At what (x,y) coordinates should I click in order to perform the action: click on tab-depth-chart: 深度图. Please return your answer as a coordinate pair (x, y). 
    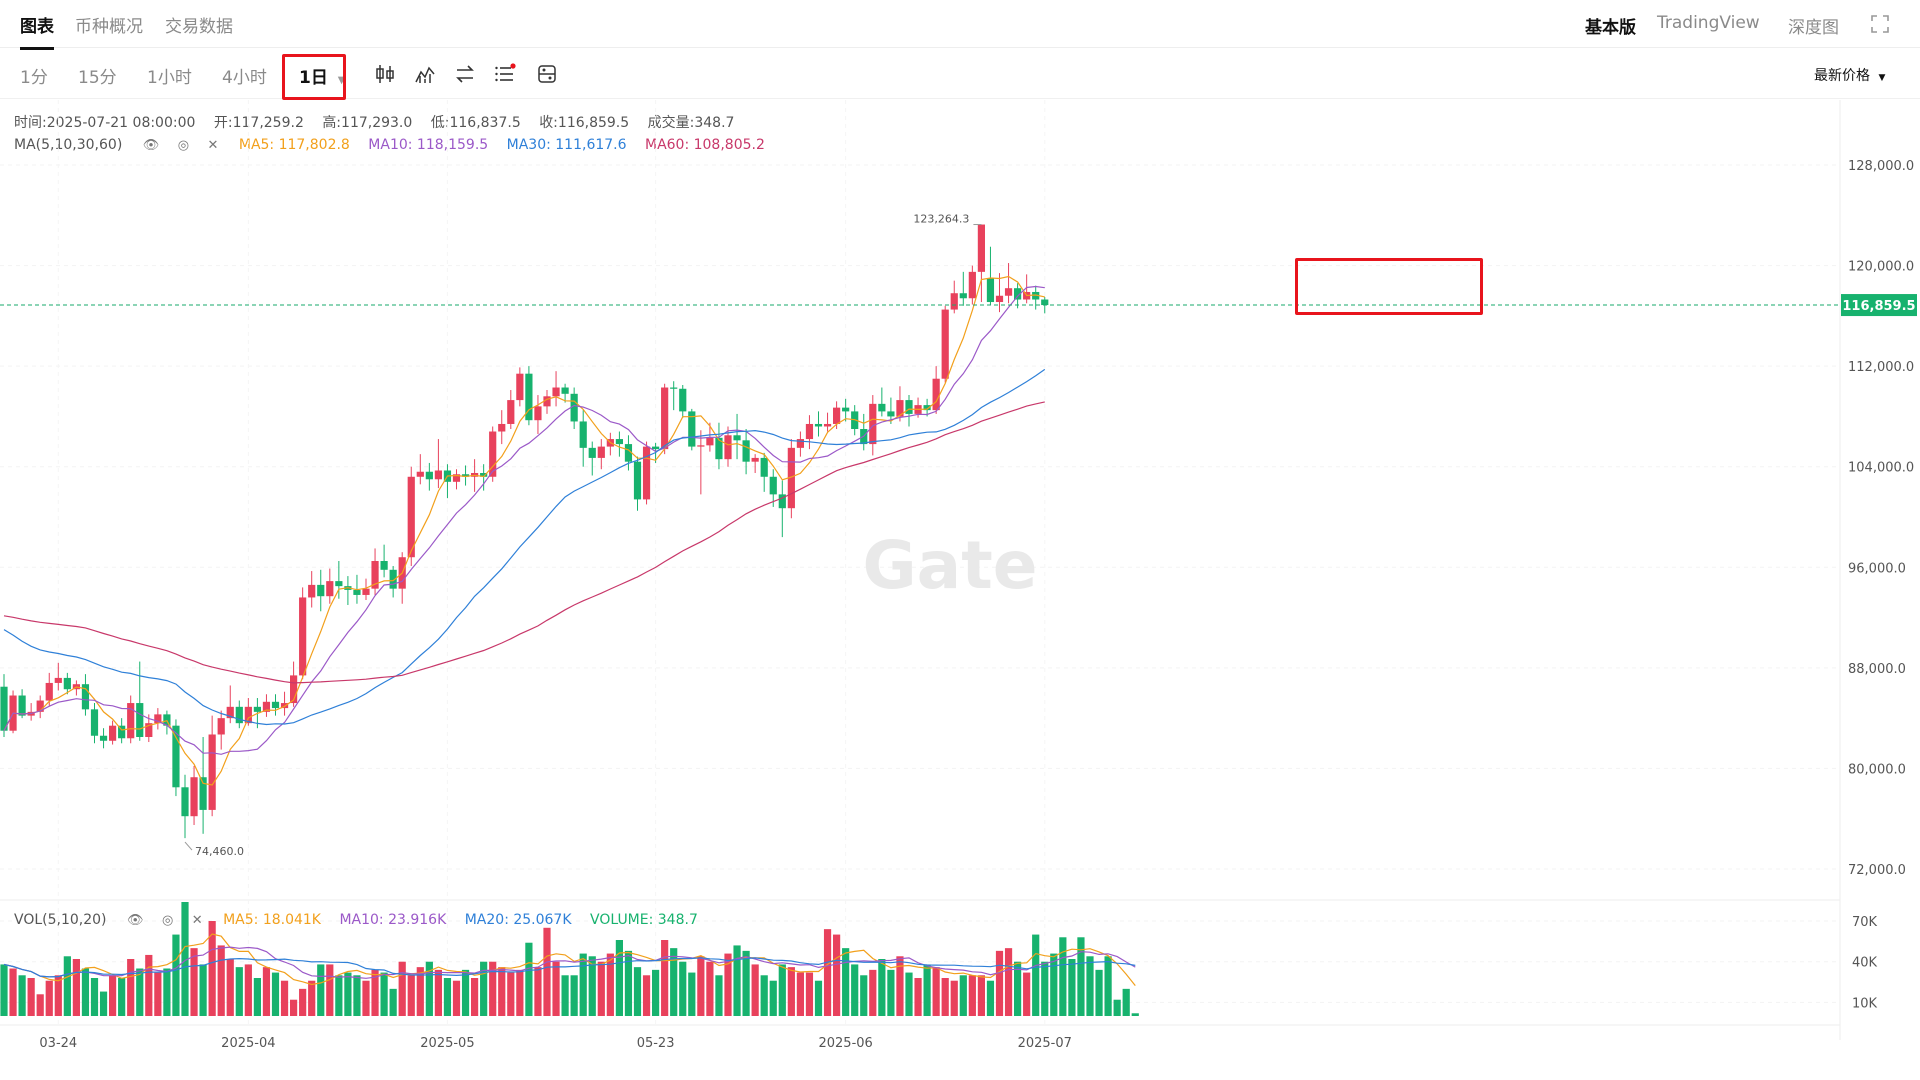
    Looking at the image, I should click on (1813, 28).